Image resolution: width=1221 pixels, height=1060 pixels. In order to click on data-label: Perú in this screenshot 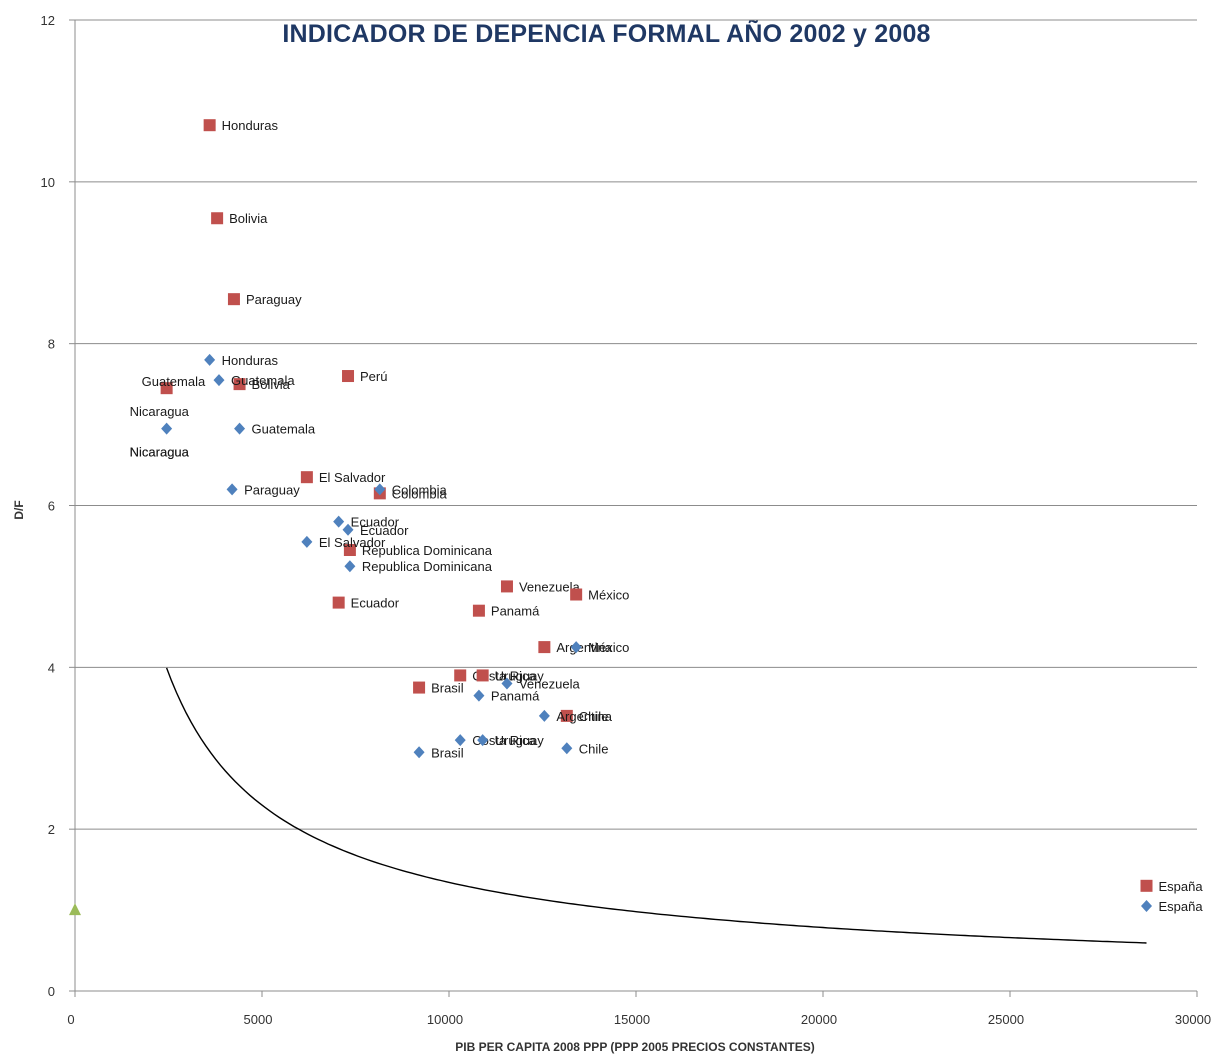, I will do `click(373, 376)`.